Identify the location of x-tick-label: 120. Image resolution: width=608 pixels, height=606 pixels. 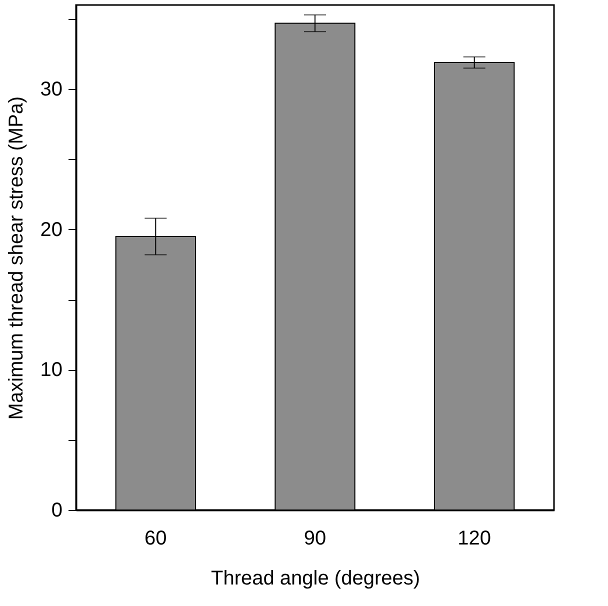
(475, 539).